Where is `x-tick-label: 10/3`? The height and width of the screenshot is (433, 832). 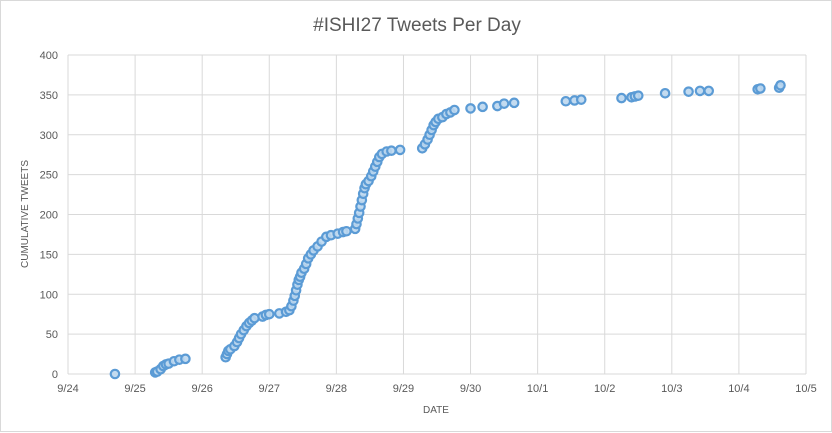 x-tick-label: 10/3 is located at coordinates (671, 389).